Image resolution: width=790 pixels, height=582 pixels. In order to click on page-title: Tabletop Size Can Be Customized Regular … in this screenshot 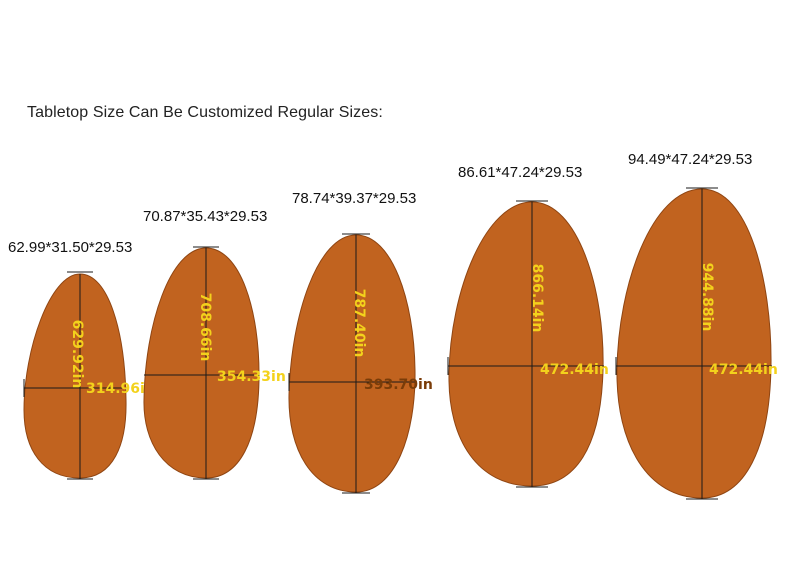, I will do `click(205, 112)`.